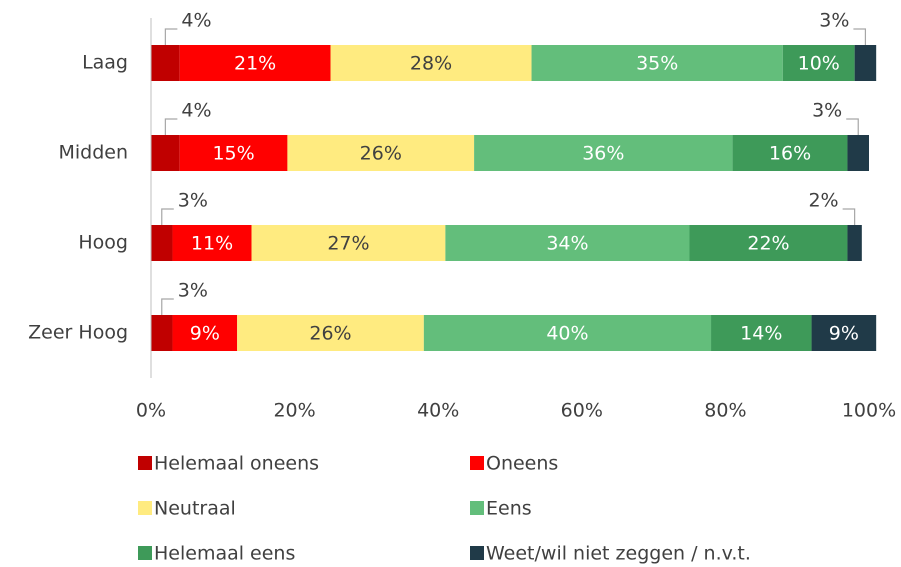 The height and width of the screenshot is (567, 901). What do you see at coordinates (78, 333) in the screenshot?
I see `y-tick-label: Zeer Hoog` at bounding box center [78, 333].